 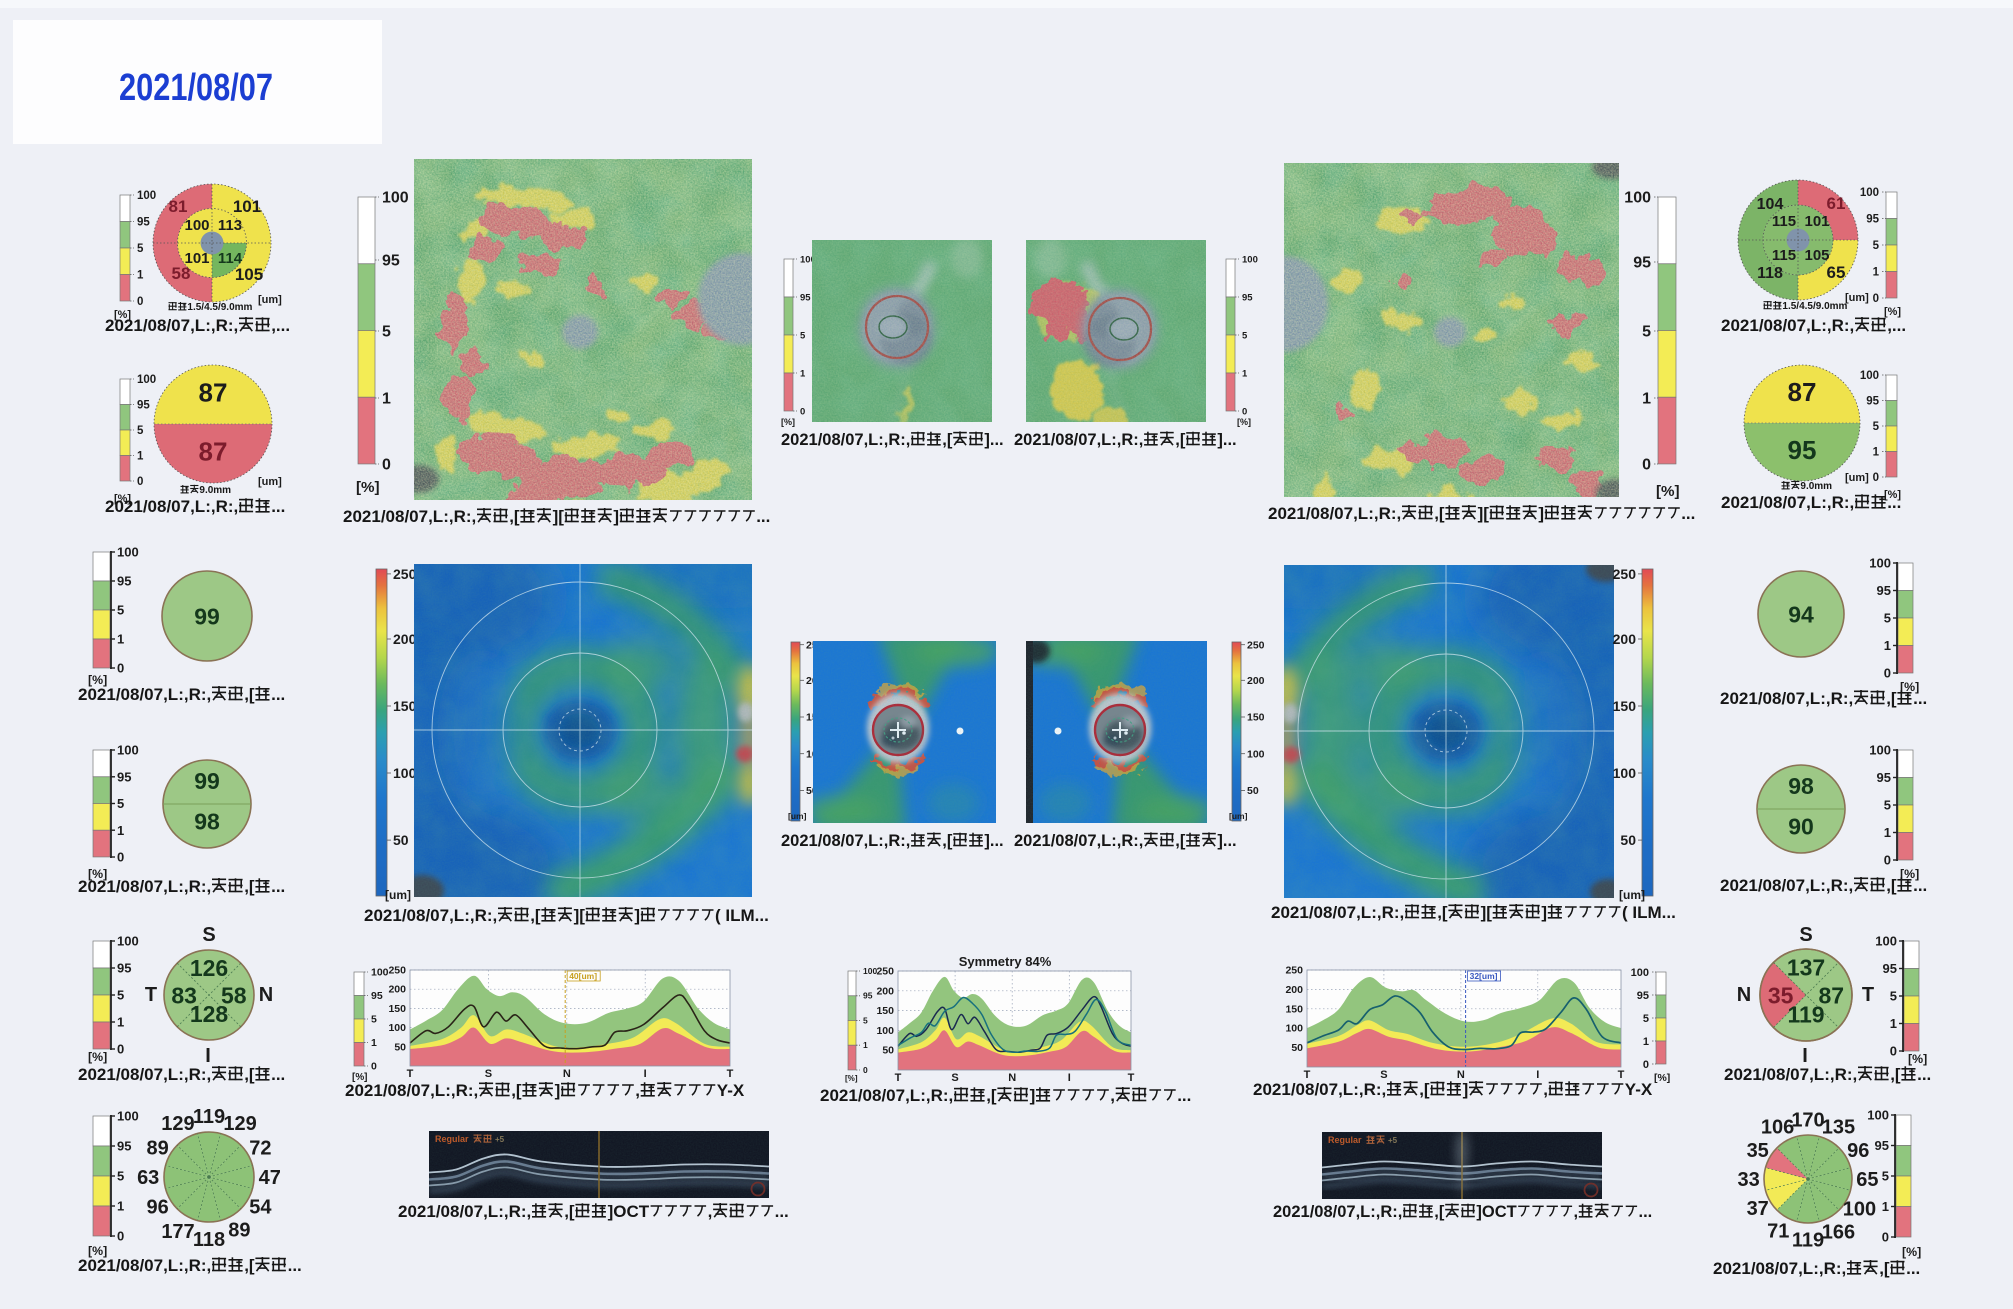 I want to click on svg-text: 99, so click(x=207, y=616).